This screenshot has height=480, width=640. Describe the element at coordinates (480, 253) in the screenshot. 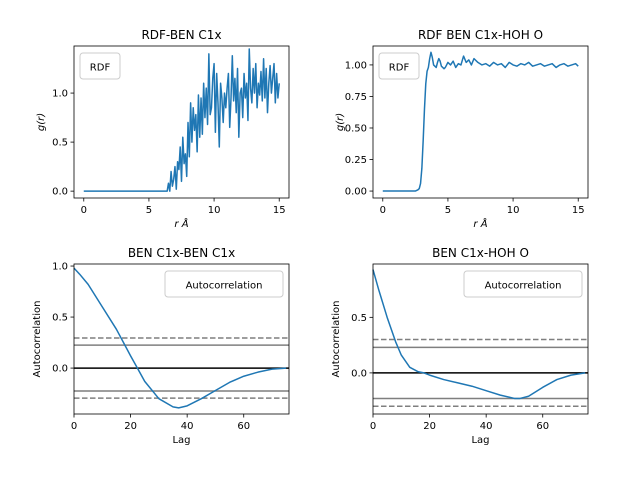

I see `chart-title: BEN C1x-HOH O` at that location.